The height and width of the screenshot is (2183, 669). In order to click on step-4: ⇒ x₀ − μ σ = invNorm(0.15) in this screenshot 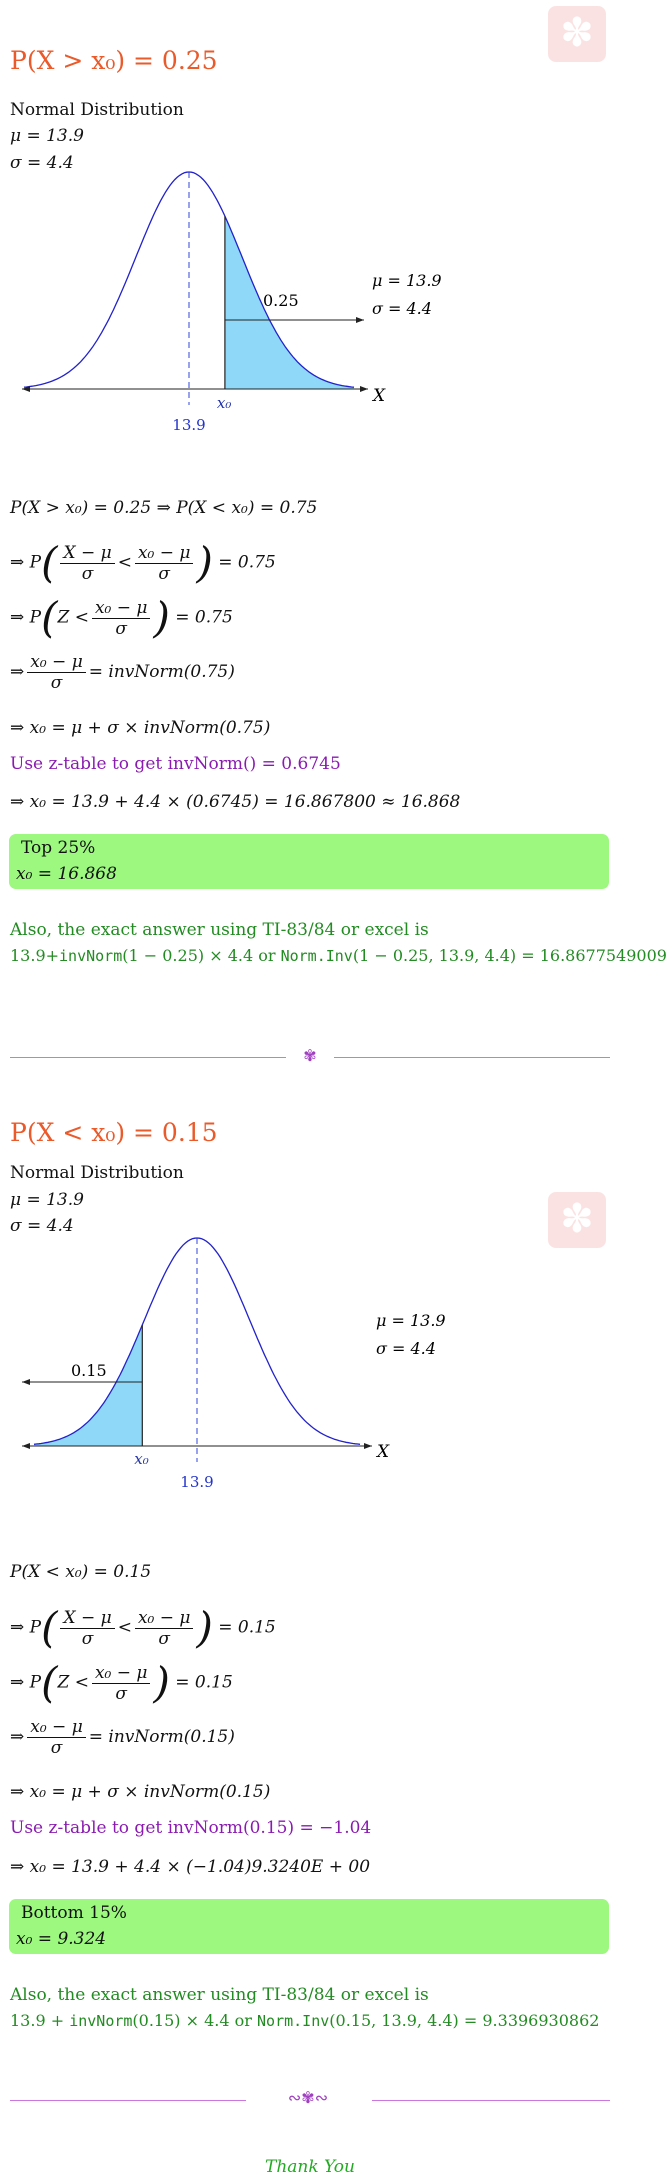, I will do `click(122, 1737)`.